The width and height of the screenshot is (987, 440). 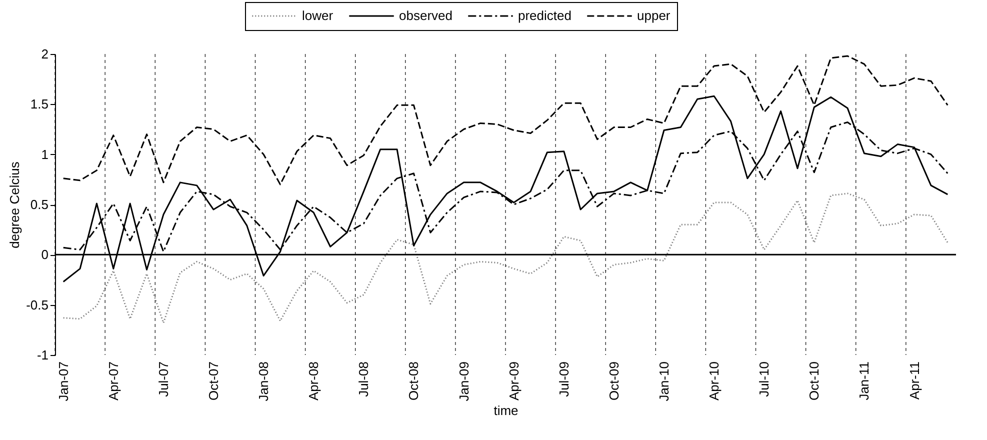 What do you see at coordinates (654, 15) in the screenshot?
I see `legend-label: upper` at bounding box center [654, 15].